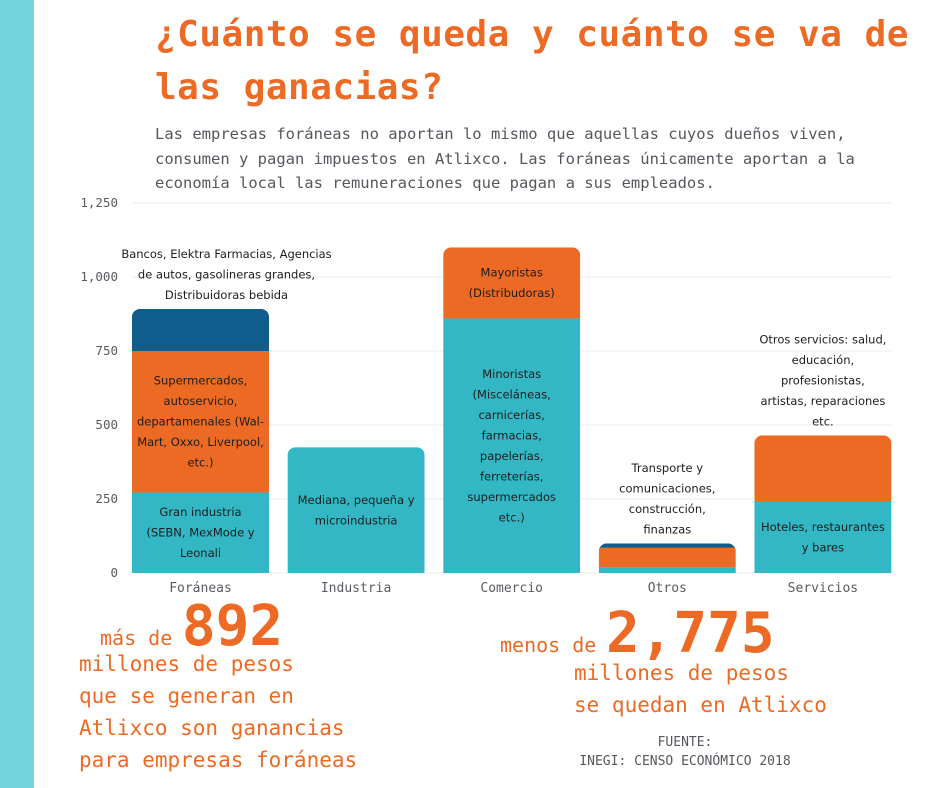  Describe the element at coordinates (17, 394) in the screenshot. I see `left-accent-bar` at that location.